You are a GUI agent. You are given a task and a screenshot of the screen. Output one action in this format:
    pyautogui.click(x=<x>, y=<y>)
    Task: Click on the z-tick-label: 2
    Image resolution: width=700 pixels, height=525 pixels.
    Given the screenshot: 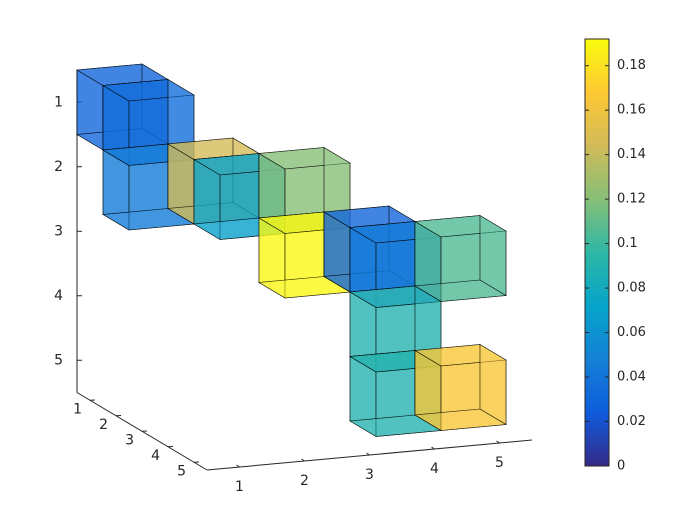 What is the action you would take?
    pyautogui.click(x=103, y=425)
    